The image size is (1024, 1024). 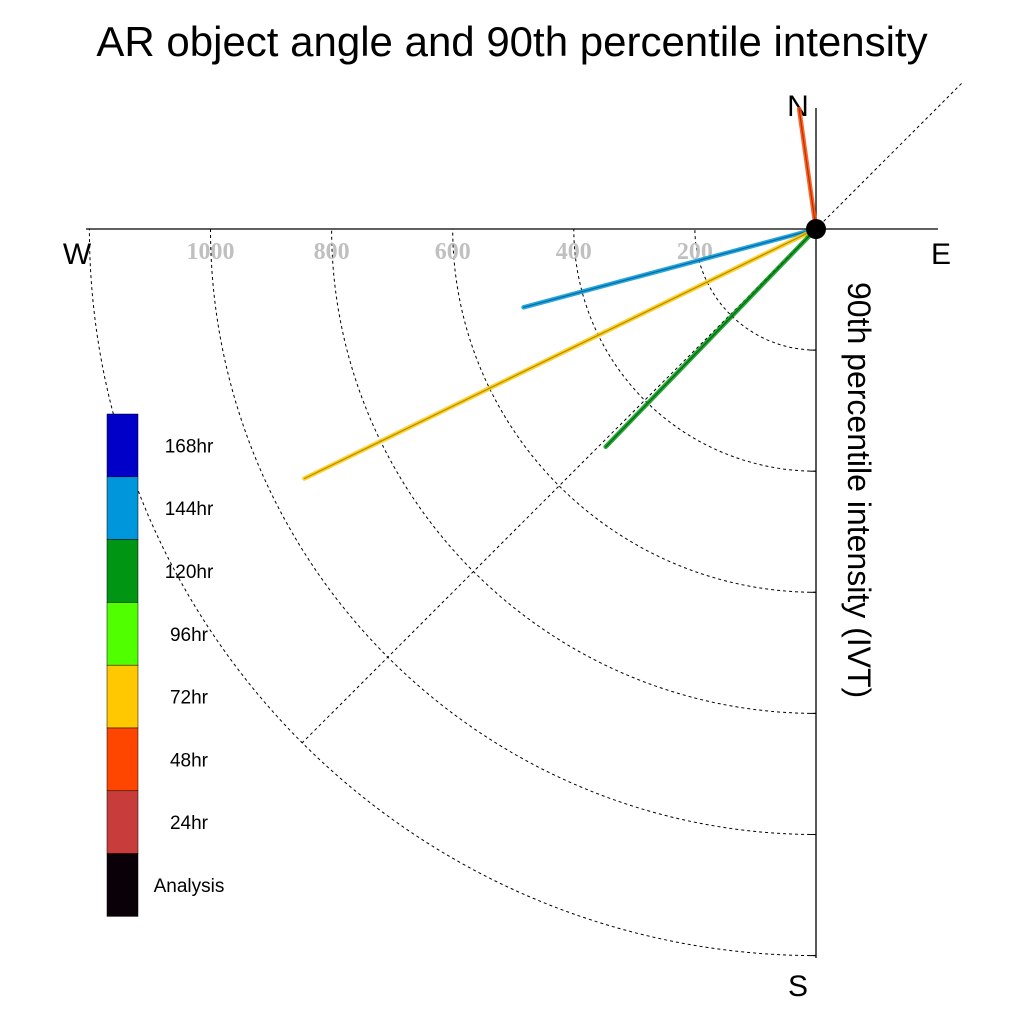 What do you see at coordinates (189, 823) in the screenshot?
I see `legend-label: 24hr` at bounding box center [189, 823].